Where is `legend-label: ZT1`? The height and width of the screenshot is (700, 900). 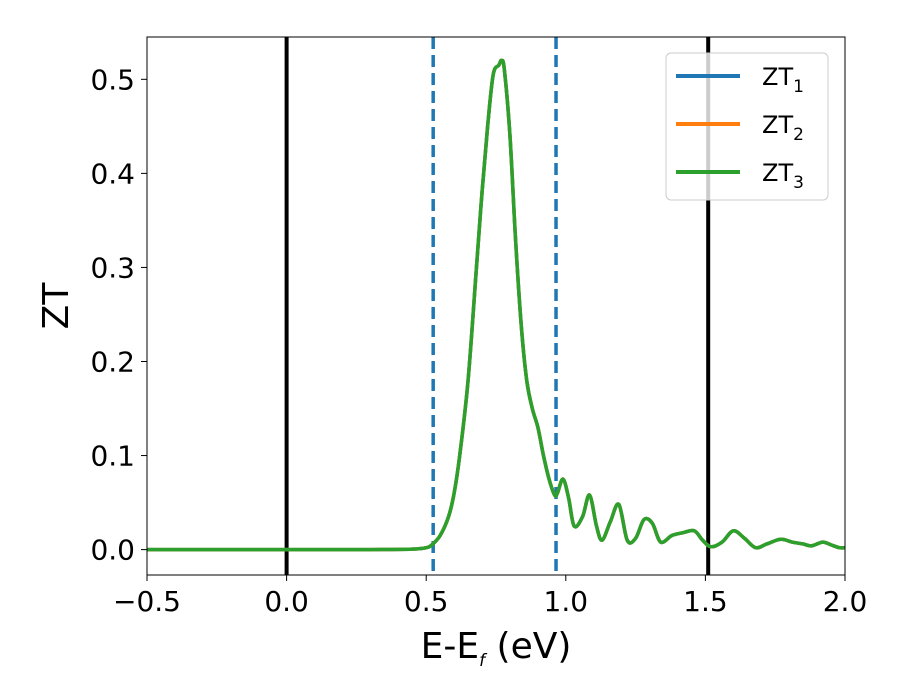
legend-label: ZT1 is located at coordinates (783, 80).